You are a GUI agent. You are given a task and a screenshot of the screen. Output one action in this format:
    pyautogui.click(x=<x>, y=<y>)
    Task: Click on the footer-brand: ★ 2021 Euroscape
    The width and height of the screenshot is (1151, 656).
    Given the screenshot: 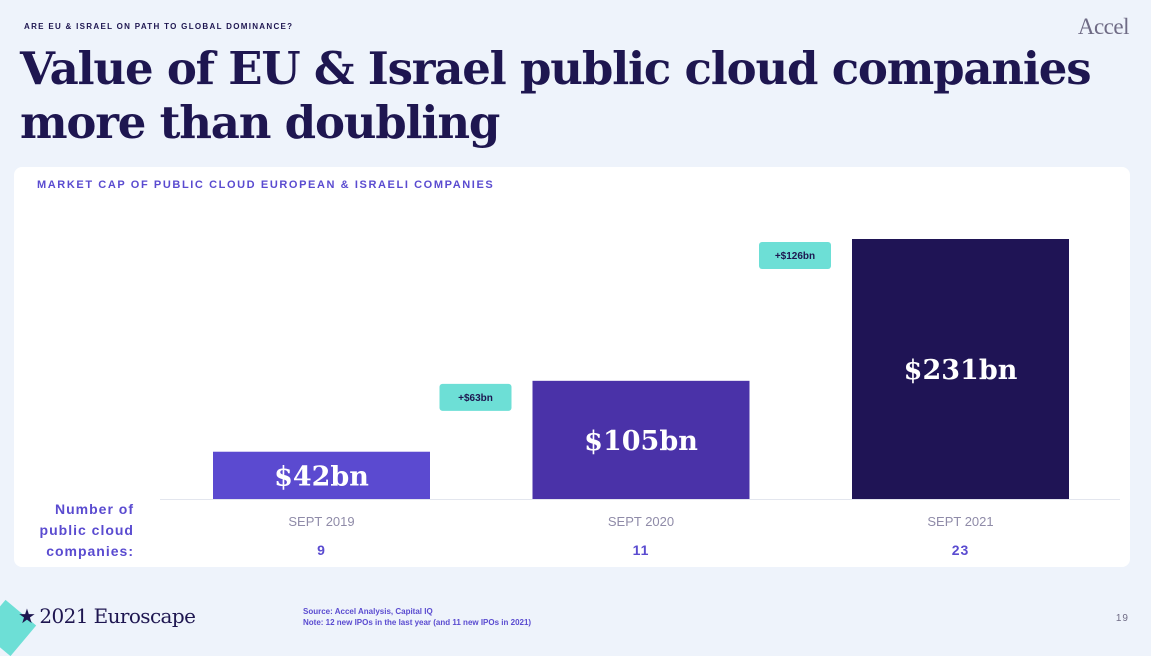 What is the action you would take?
    pyautogui.click(x=107, y=616)
    